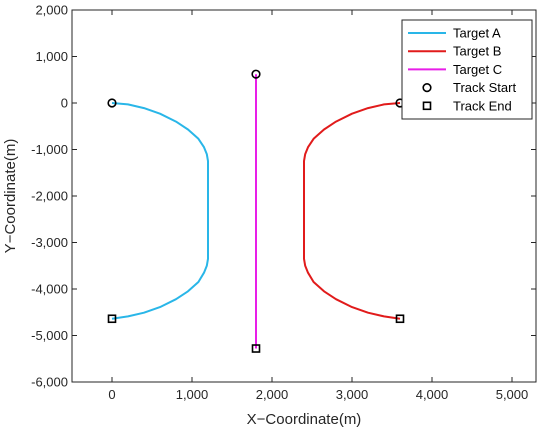 This screenshot has width=550, height=432. What do you see at coordinates (64, 103) in the screenshot?
I see `y-tick-label: 0` at bounding box center [64, 103].